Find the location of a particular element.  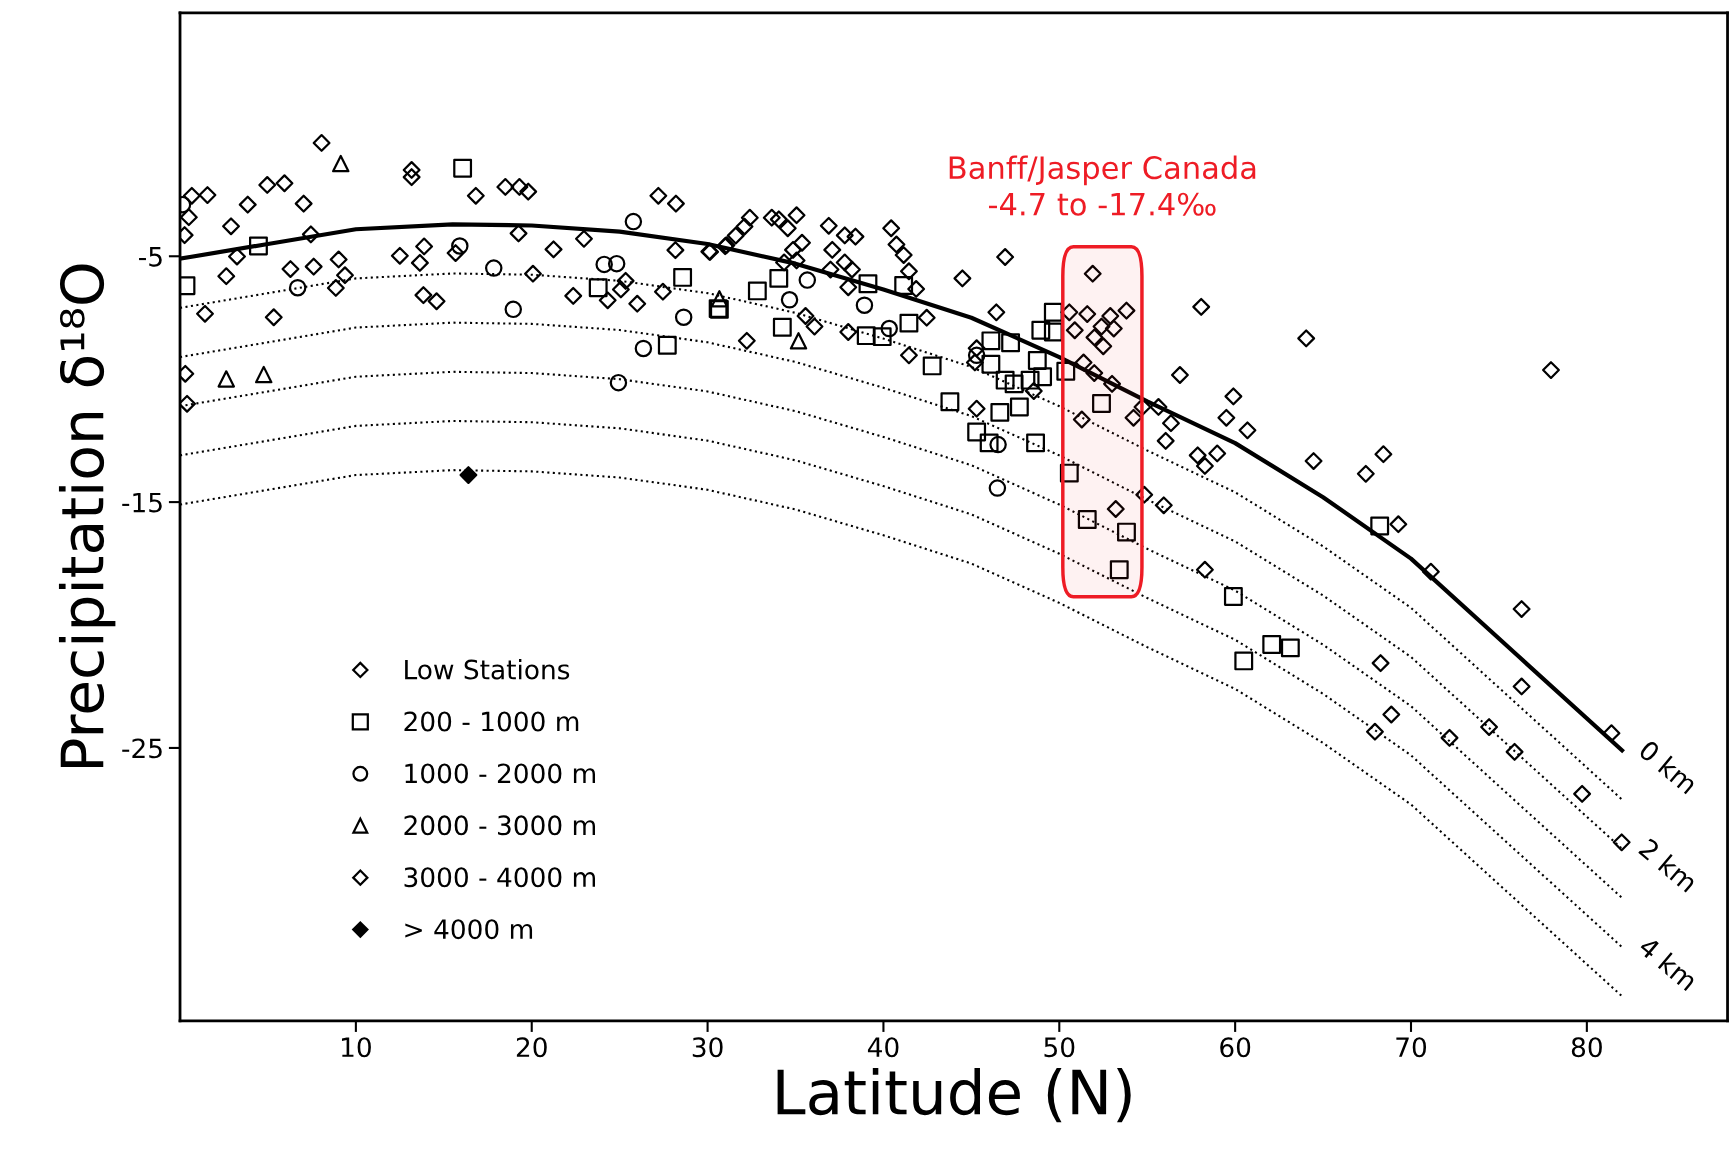

x-tick-label: 70 is located at coordinates (1411, 1047).